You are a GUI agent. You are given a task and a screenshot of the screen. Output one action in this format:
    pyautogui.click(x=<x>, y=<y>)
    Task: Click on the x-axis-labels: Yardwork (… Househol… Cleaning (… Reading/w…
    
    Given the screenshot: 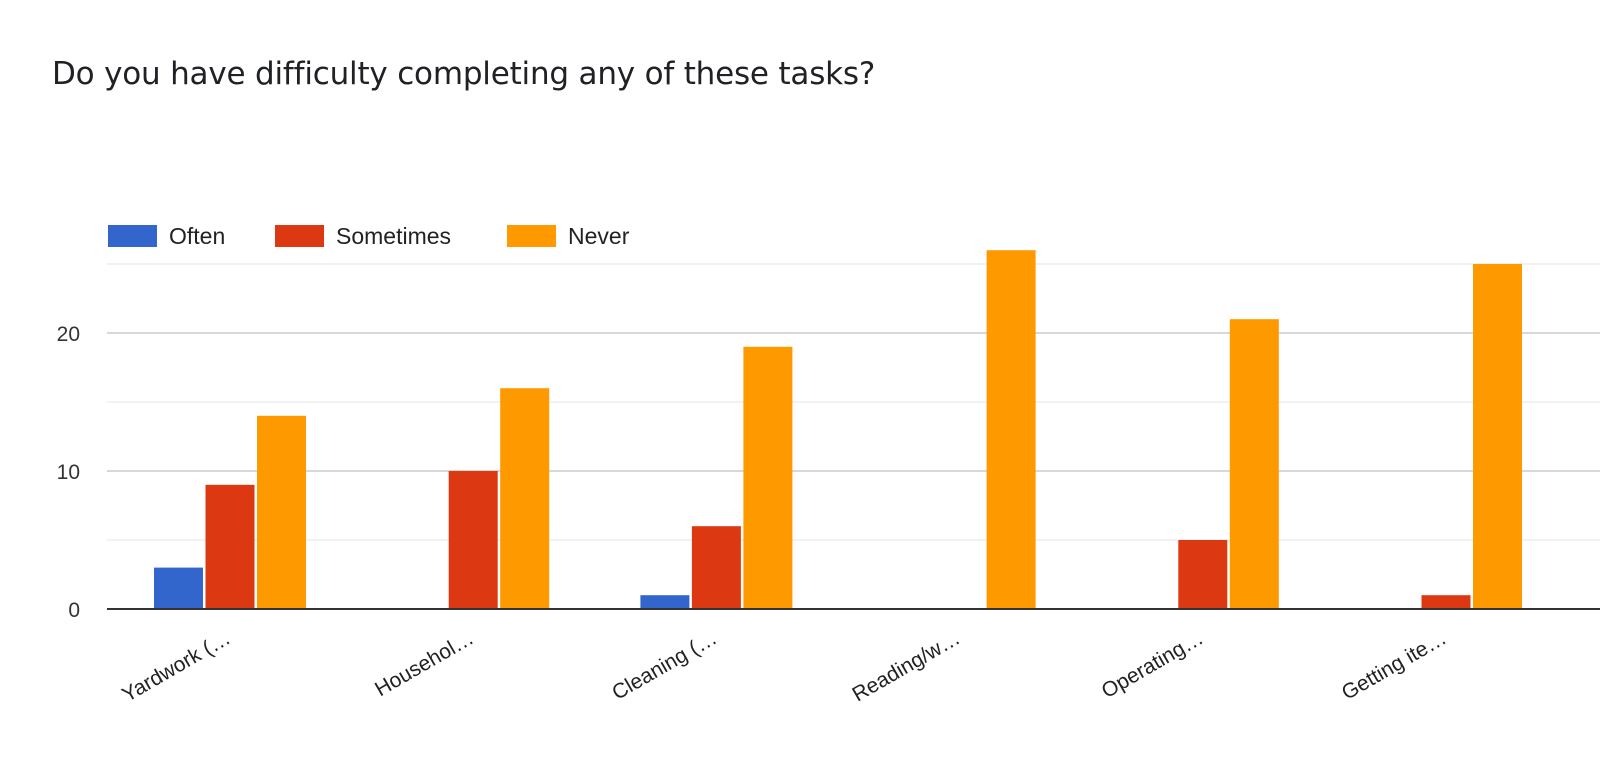 What is the action you would take?
    pyautogui.click(x=784, y=666)
    